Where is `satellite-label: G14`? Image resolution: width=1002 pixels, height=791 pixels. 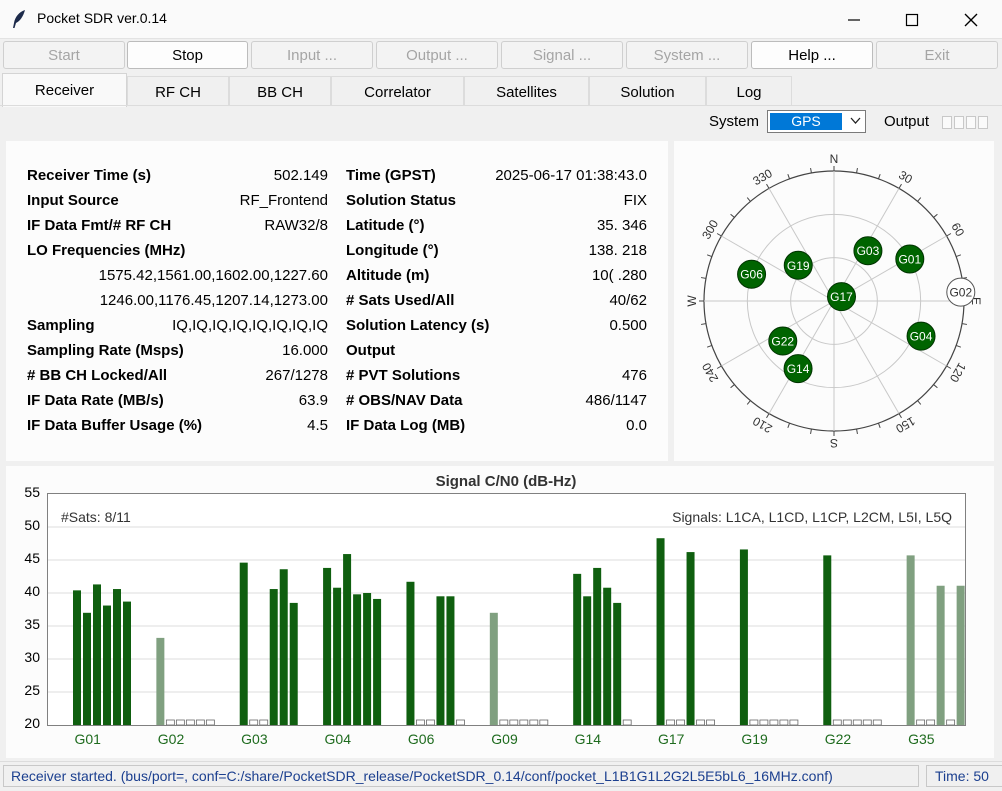 satellite-label: G14 is located at coordinates (798, 369).